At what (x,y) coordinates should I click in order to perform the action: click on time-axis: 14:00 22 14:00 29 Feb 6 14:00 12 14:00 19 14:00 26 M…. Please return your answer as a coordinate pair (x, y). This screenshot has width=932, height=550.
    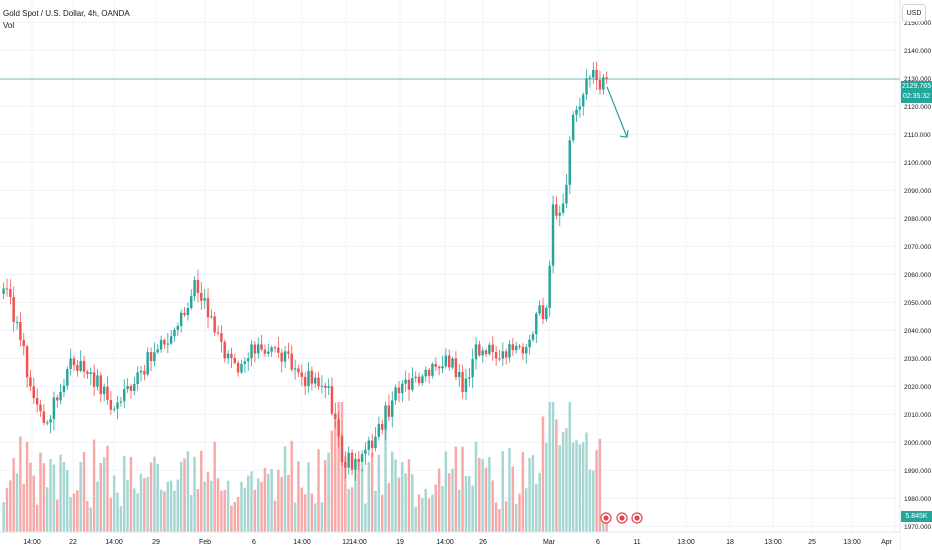
    Looking at the image, I should click on (450, 540).